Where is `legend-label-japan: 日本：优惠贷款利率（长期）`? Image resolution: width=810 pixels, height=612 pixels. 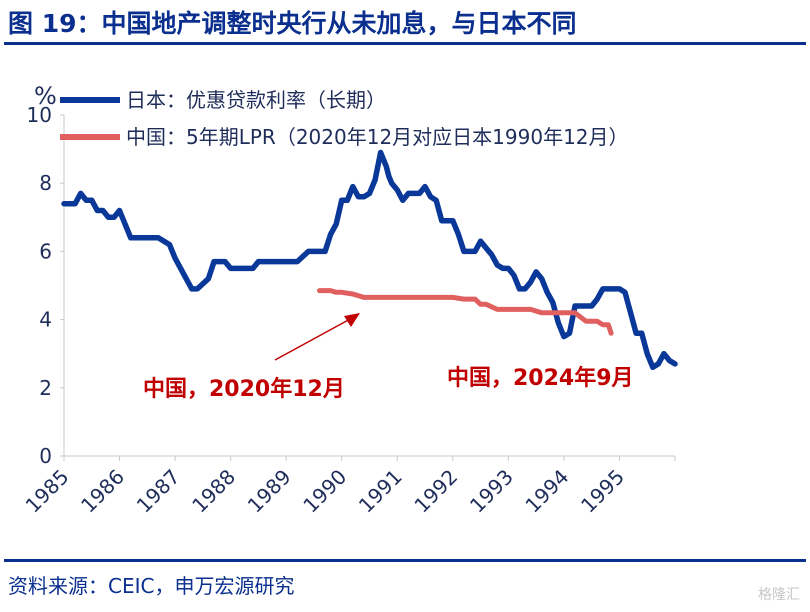 legend-label-japan: 日本：优惠贷款利率（长期） is located at coordinates (256, 100).